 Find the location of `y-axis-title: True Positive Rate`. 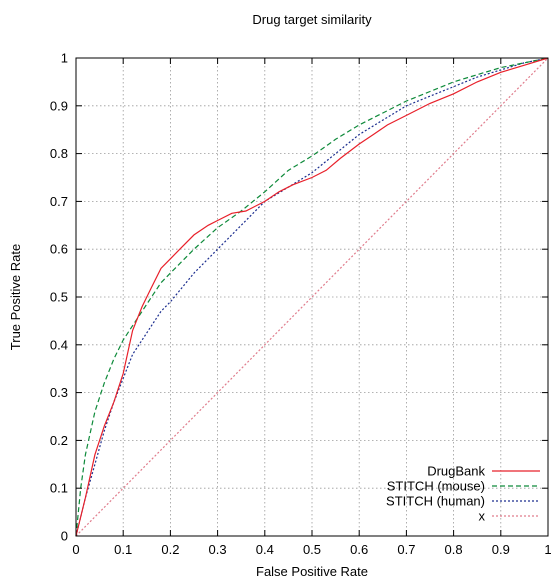

y-axis-title: True Positive Rate is located at coordinates (15, 297).